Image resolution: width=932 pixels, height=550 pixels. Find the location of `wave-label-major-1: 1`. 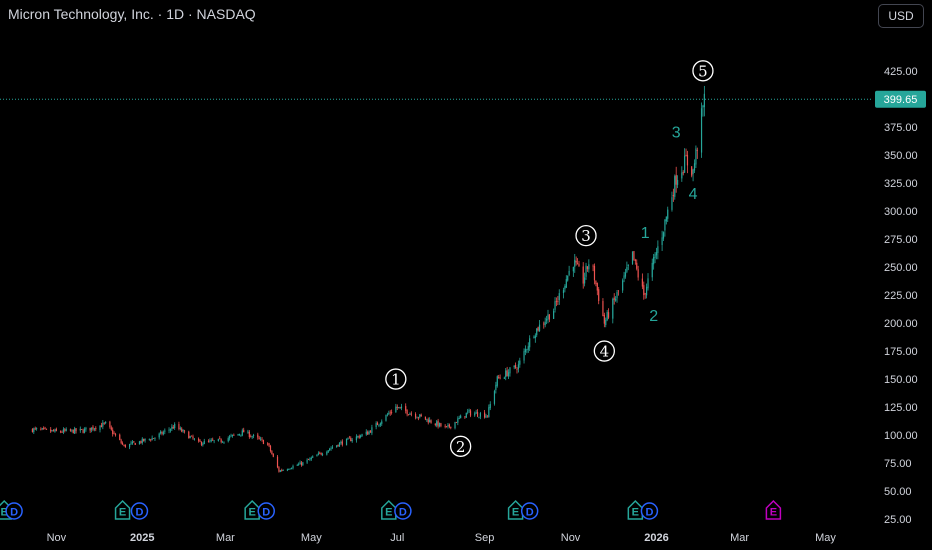

wave-label-major-1: 1 is located at coordinates (396, 379).